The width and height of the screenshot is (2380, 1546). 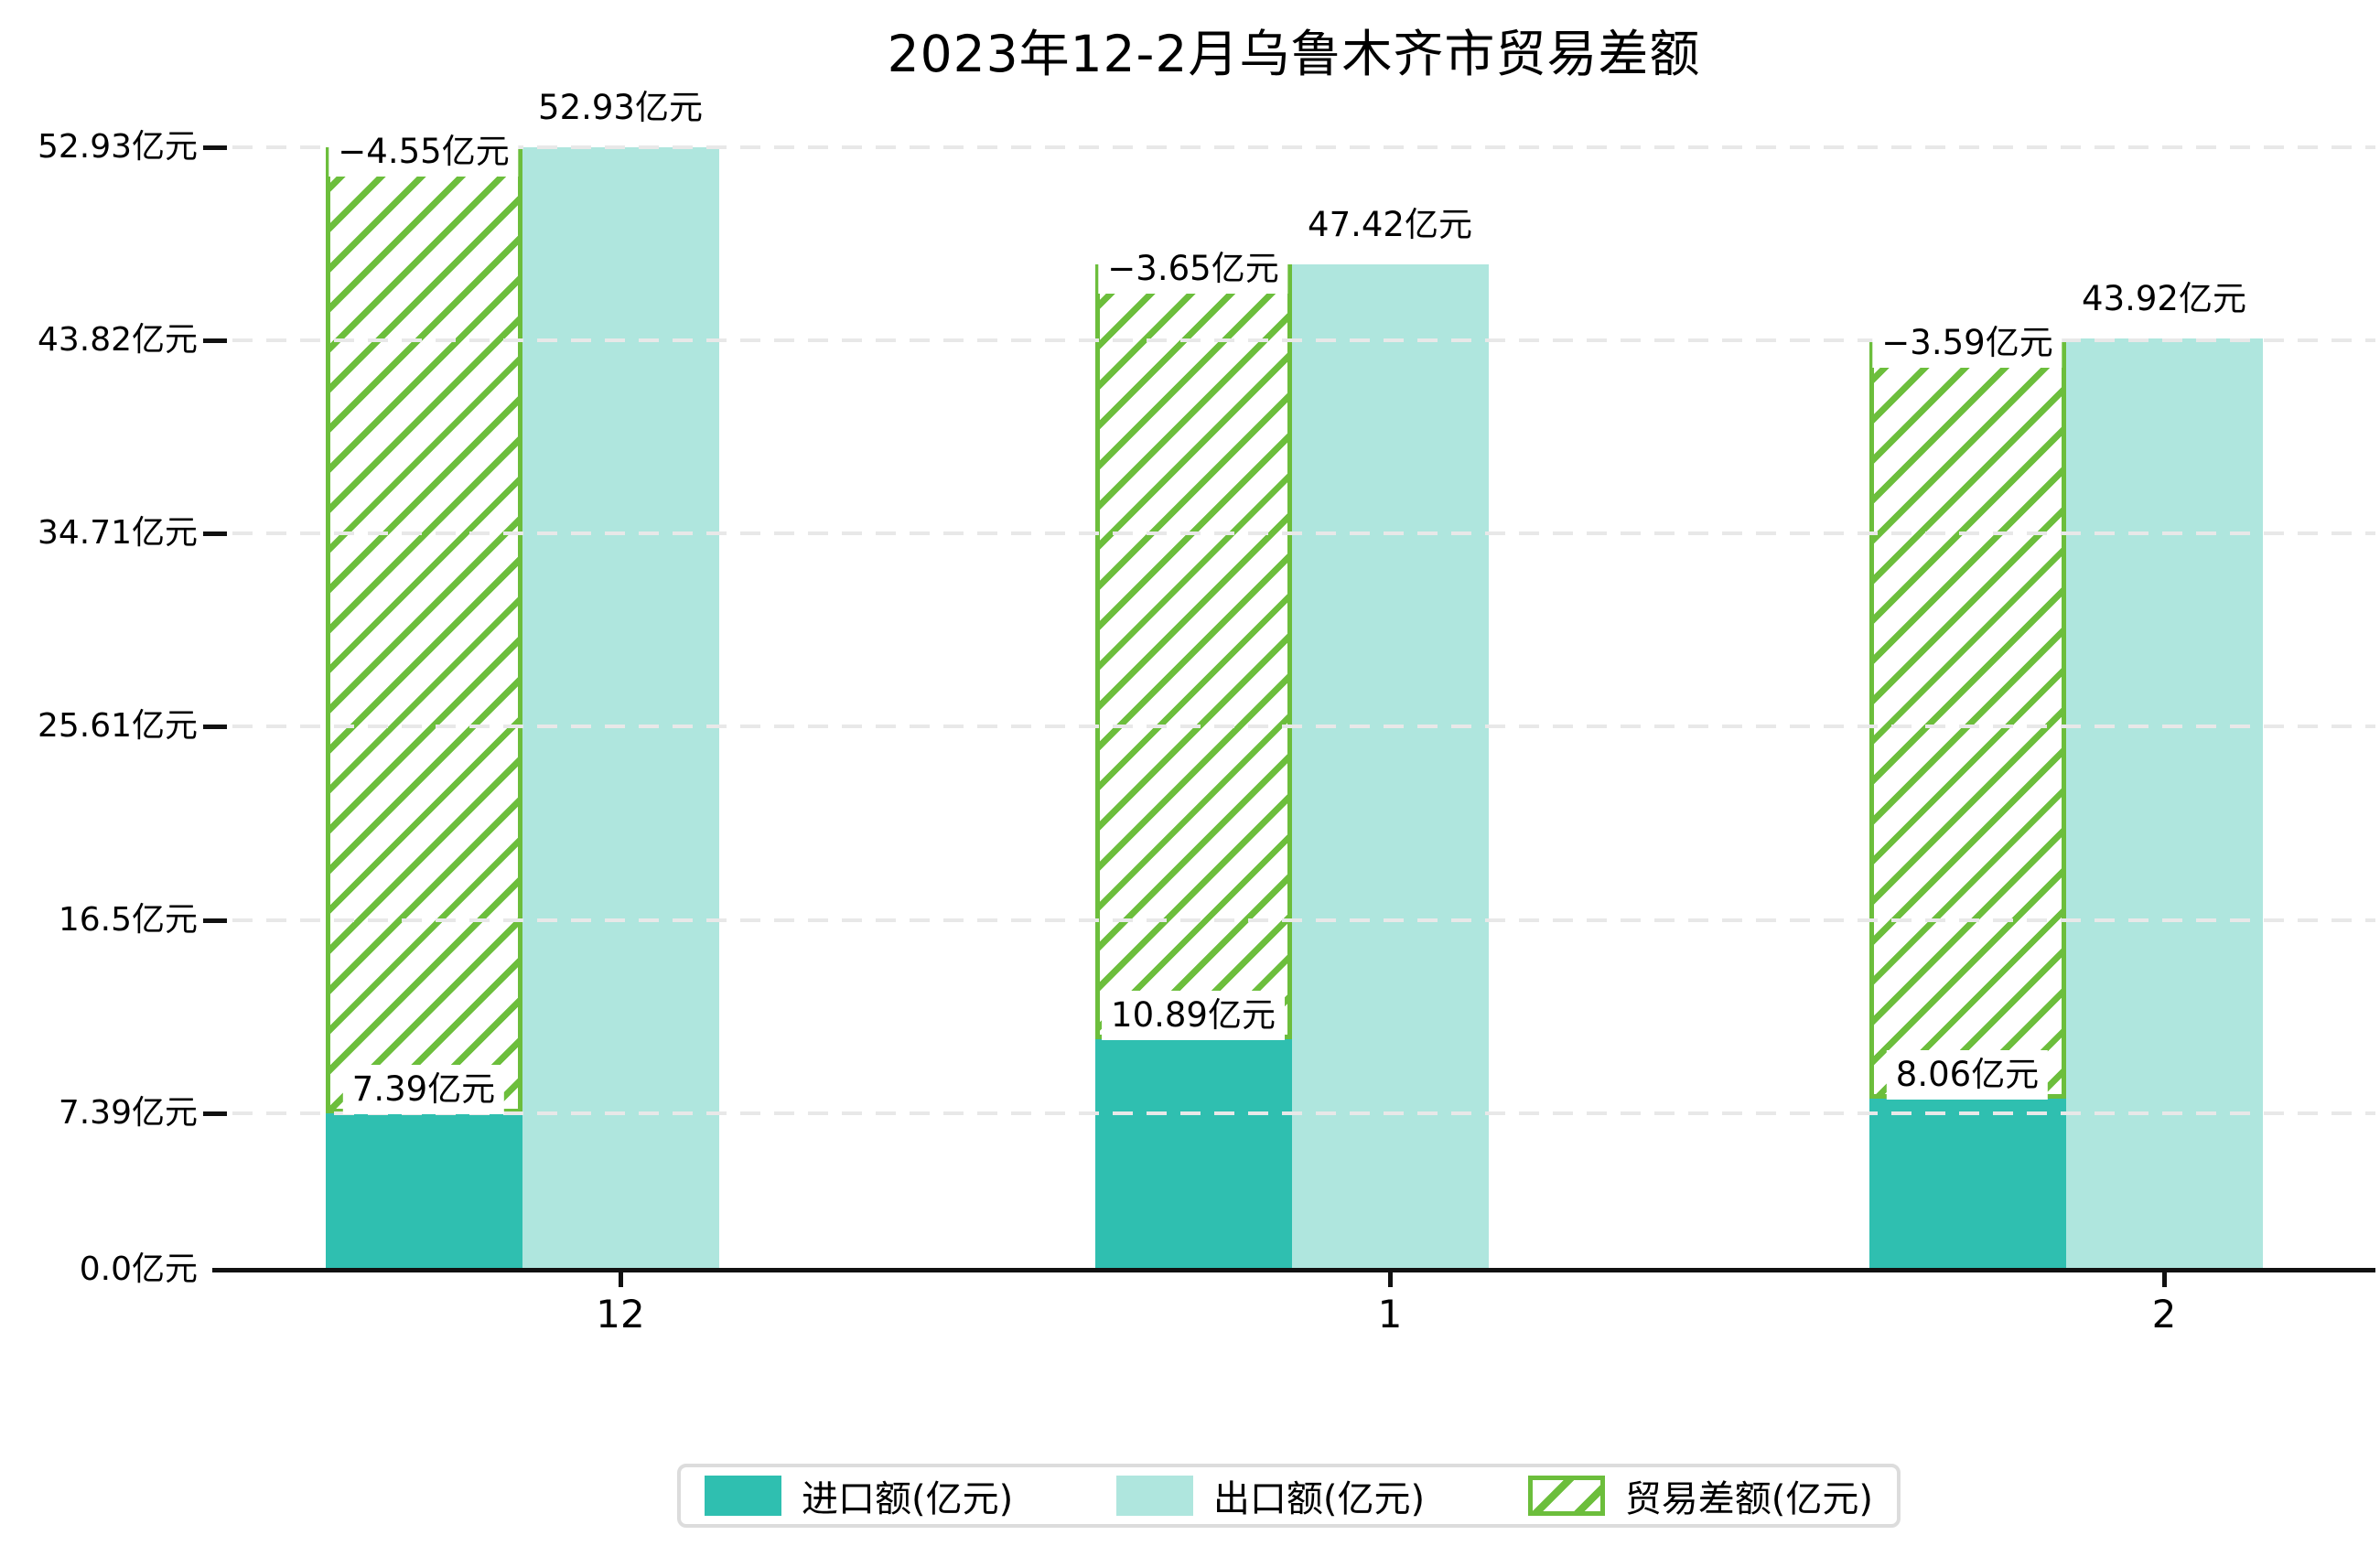 What do you see at coordinates (1154, 1496) in the screenshot?
I see `export-swatch-icon` at bounding box center [1154, 1496].